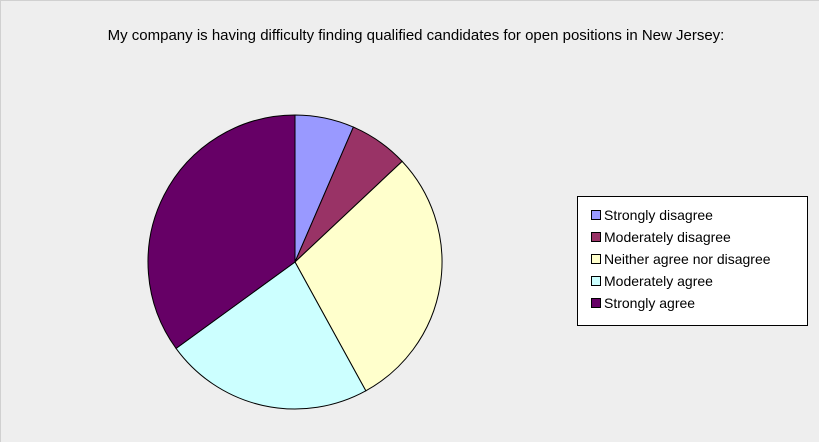  Describe the element at coordinates (658, 215) in the screenshot. I see `legend-label: Strongly disagree` at that location.